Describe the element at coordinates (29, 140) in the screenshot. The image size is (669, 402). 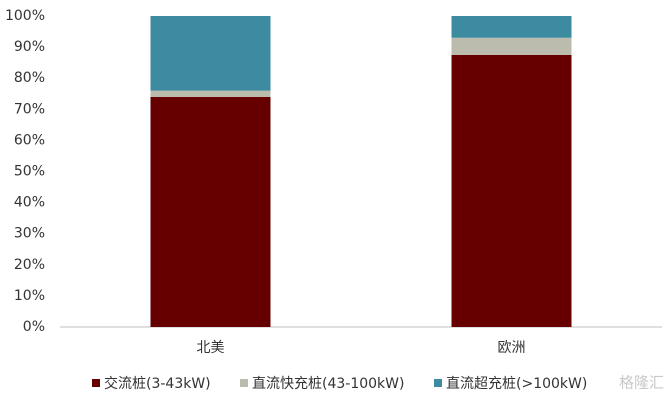
I see `y-tick-label: 60%` at that location.